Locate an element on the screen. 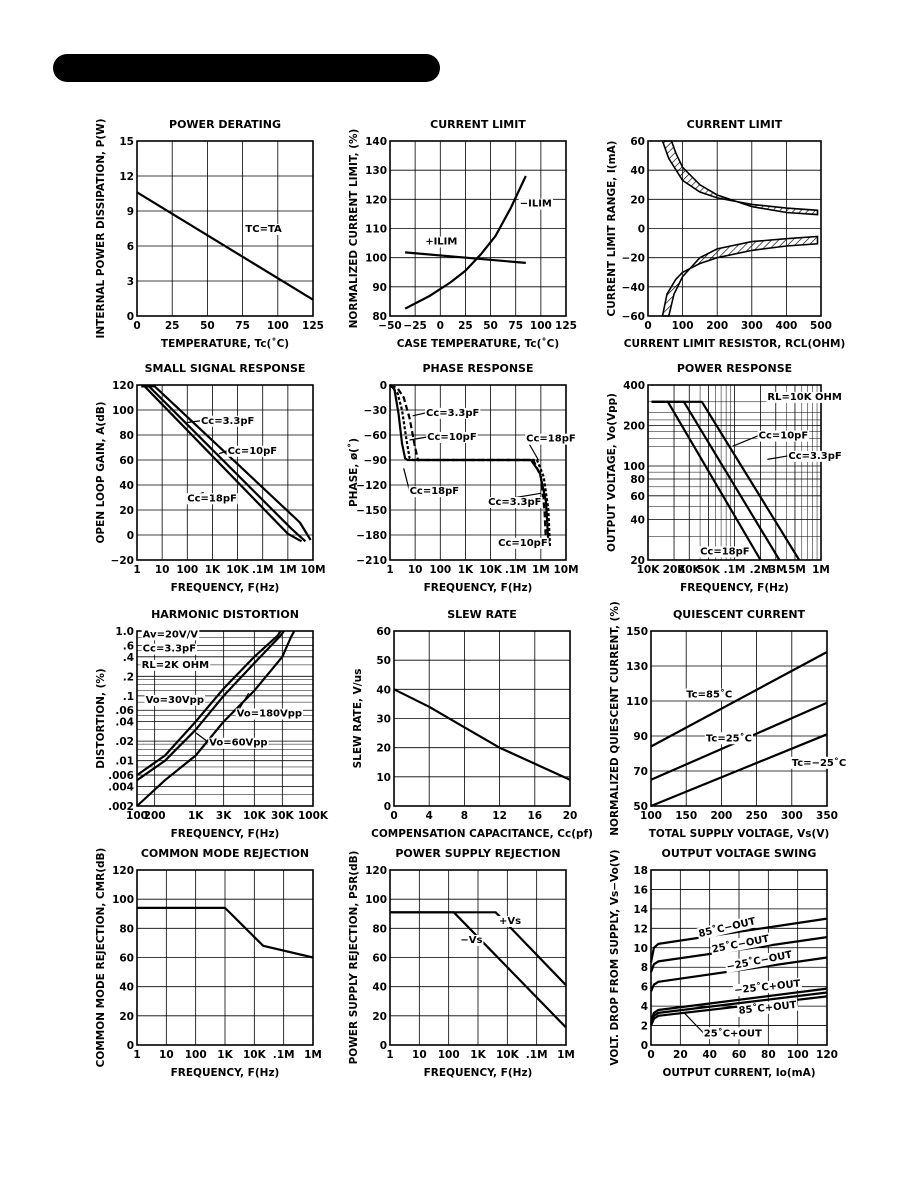 The width and height of the screenshot is (918, 1188). annotation: Cc=10pF is located at coordinates (452, 437).